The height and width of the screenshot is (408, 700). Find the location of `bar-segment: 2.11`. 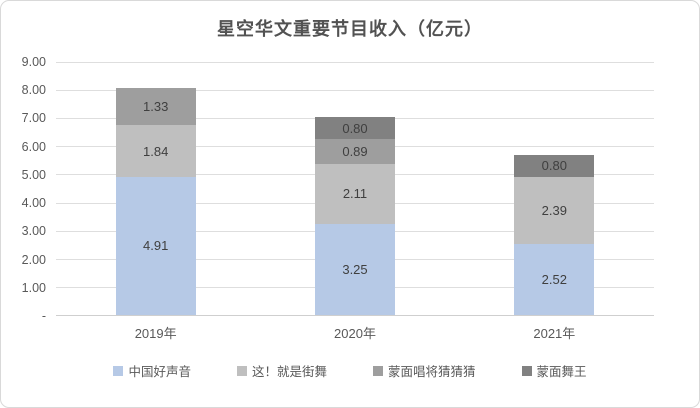

bar-segment: 2.11 is located at coordinates (355, 194).